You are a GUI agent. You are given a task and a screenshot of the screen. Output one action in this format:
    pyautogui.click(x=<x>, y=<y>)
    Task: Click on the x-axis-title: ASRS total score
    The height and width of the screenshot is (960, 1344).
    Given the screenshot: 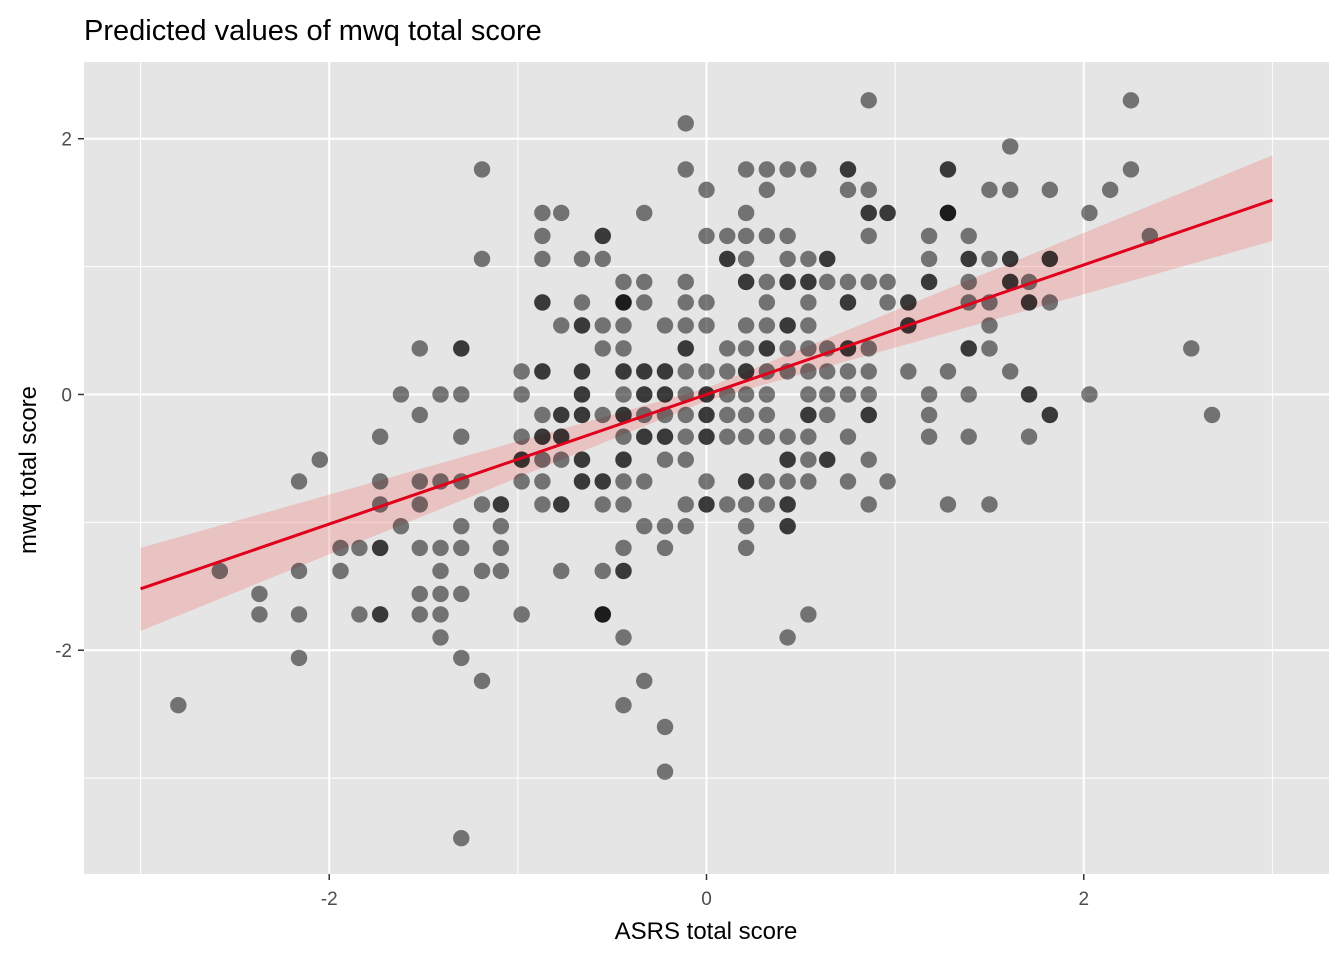 What is the action you would take?
    pyautogui.click(x=706, y=931)
    